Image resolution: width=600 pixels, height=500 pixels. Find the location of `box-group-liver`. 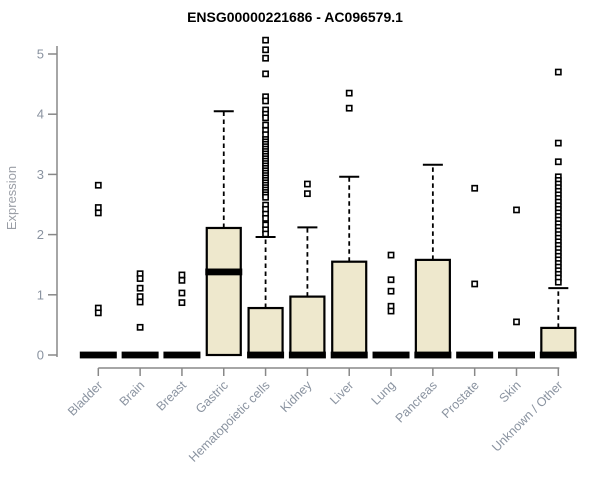

box-group-liver is located at coordinates (349, 224).